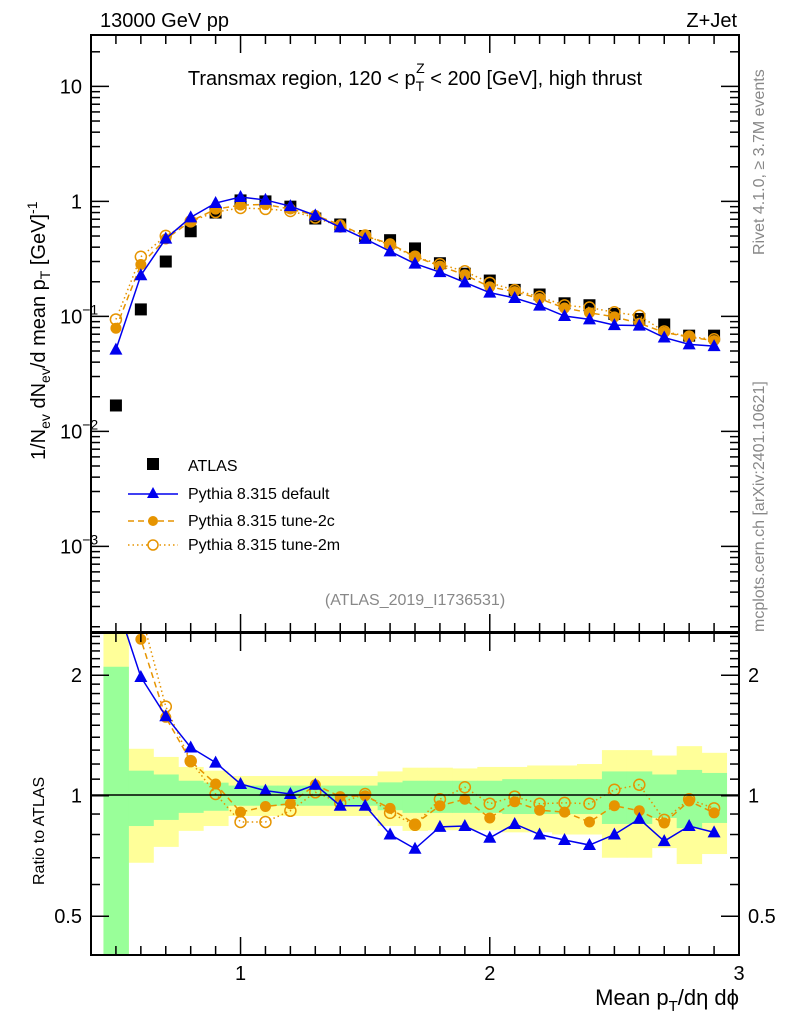 Image resolution: width=786 pixels, height=1024 pixels. What do you see at coordinates (164, 21) in the screenshot?
I see `header-left: 13000 GeV pp` at bounding box center [164, 21].